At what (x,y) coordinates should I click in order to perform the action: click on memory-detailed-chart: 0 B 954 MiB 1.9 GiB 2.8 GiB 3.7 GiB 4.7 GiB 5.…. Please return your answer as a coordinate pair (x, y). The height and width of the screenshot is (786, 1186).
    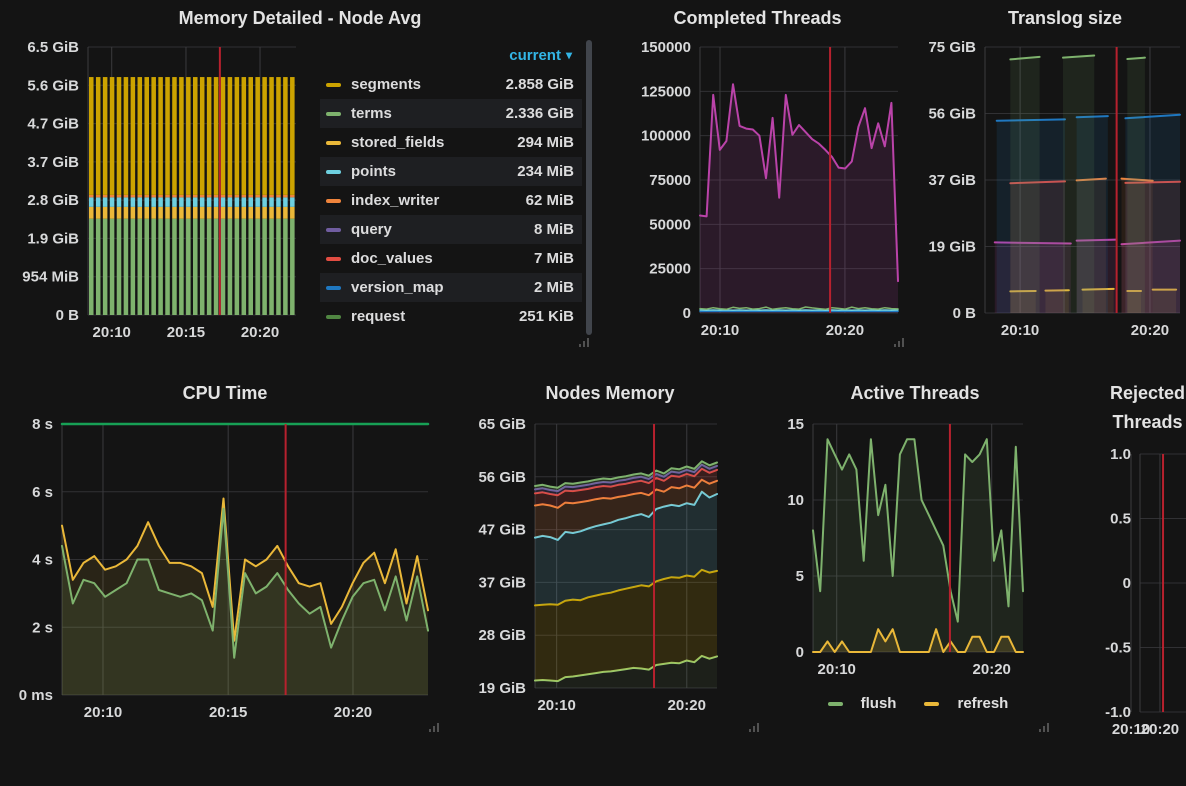
    Looking at the image, I should click on (159, 190).